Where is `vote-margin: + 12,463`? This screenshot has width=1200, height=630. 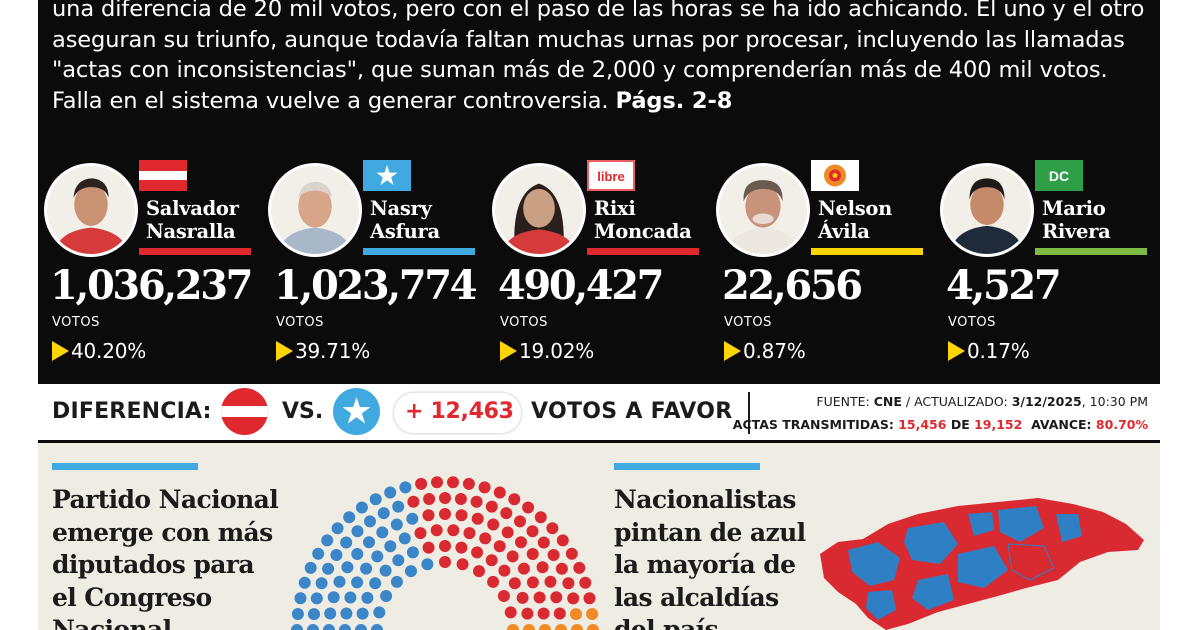 vote-margin: + 12,463 is located at coordinates (459, 411).